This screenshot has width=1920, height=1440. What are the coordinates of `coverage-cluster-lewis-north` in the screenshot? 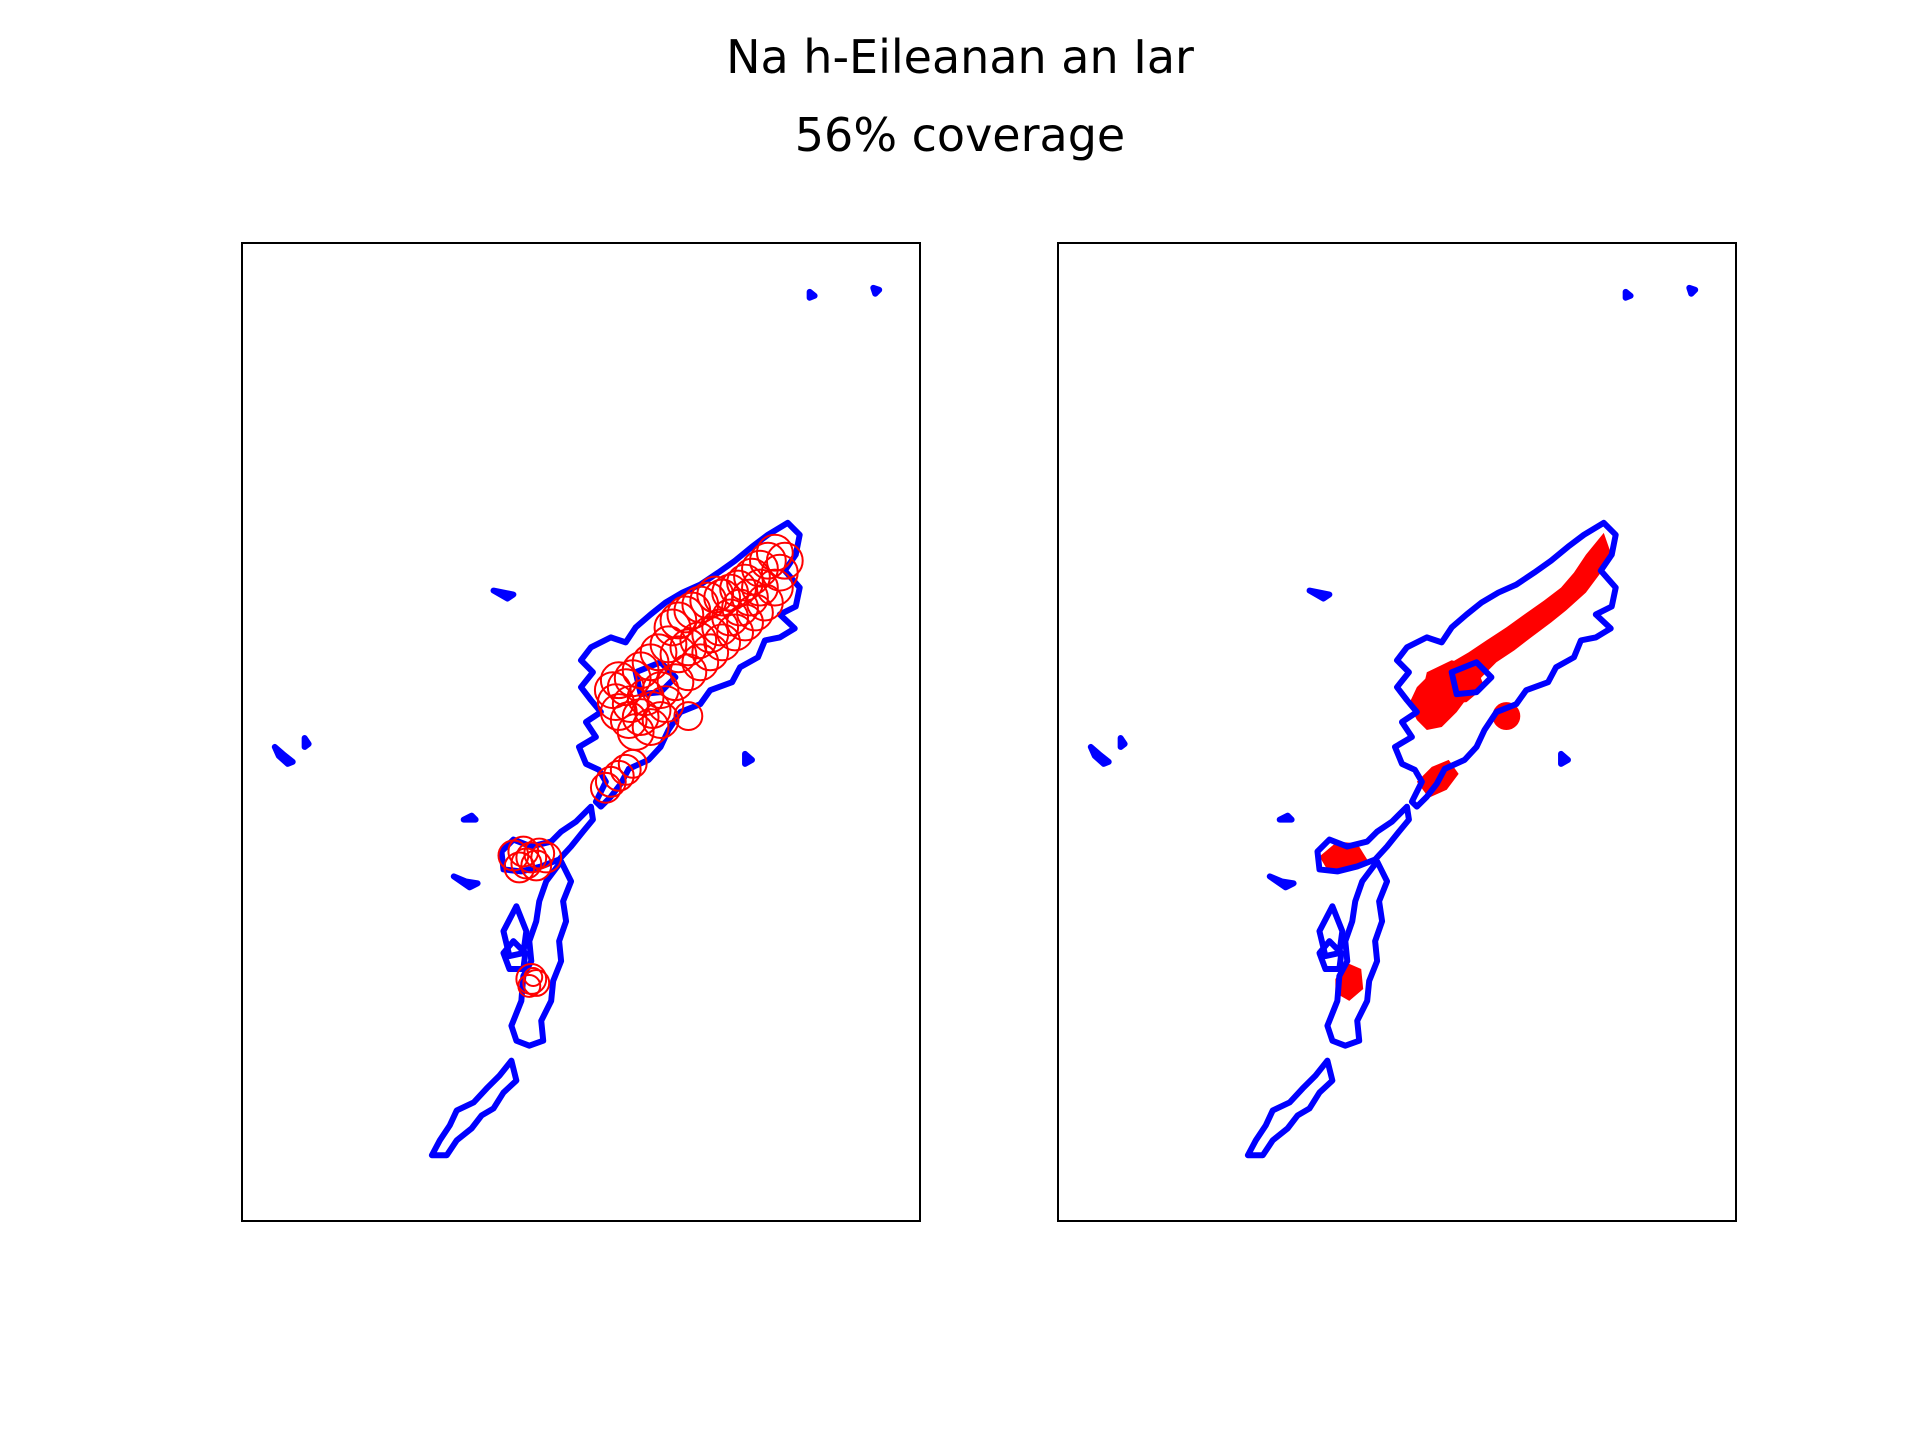 It's located at (698, 642).